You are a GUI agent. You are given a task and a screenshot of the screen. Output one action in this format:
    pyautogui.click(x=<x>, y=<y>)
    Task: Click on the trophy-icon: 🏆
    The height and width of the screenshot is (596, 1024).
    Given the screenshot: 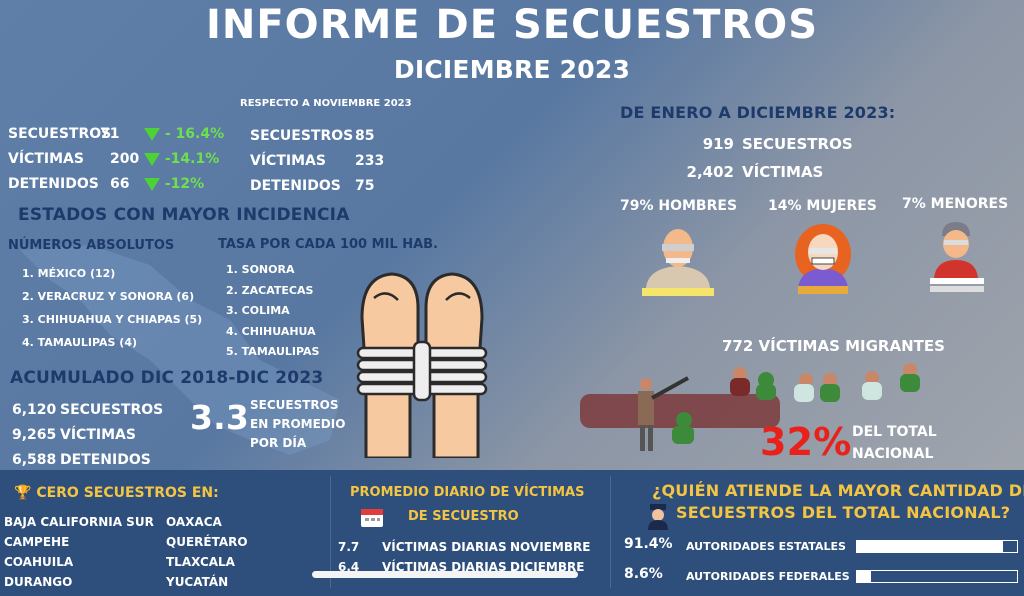 What is the action you would take?
    pyautogui.click(x=23, y=493)
    